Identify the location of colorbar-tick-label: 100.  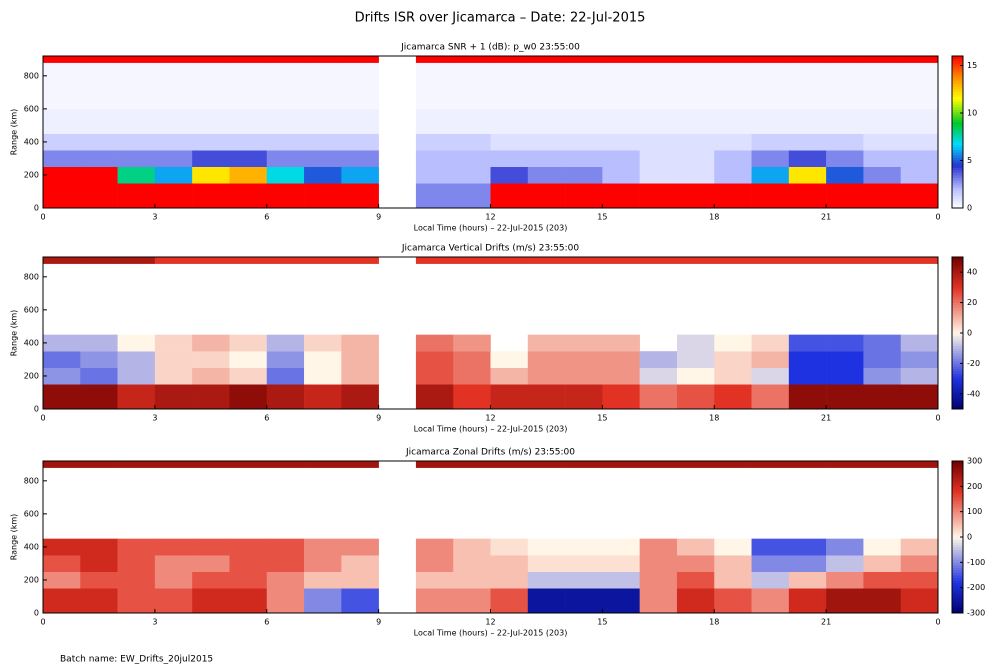
(974, 511).